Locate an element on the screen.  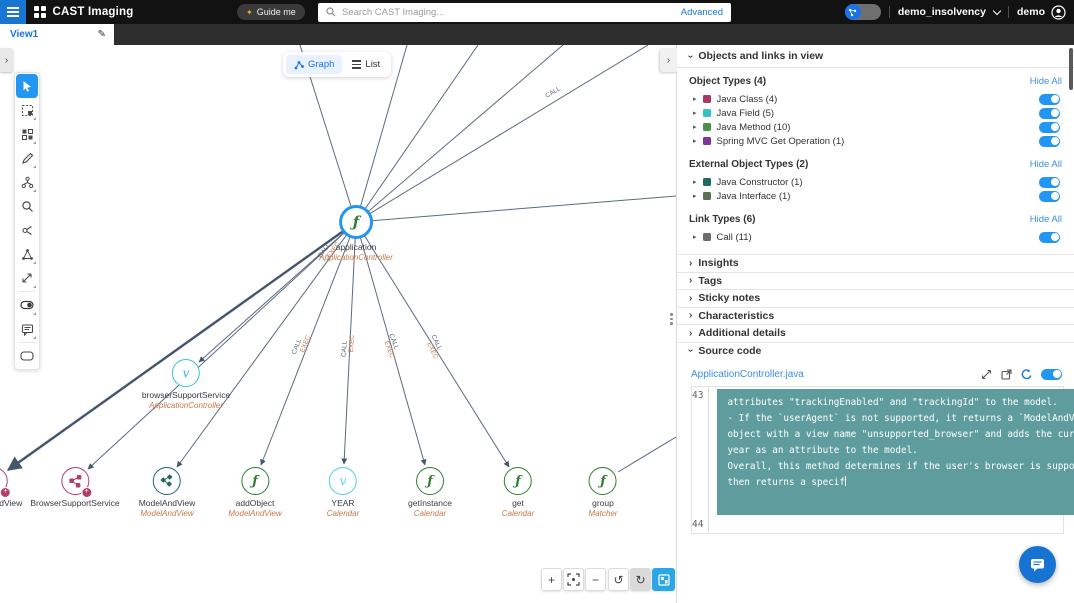
open-in-new-icon is located at coordinates (1006, 374).